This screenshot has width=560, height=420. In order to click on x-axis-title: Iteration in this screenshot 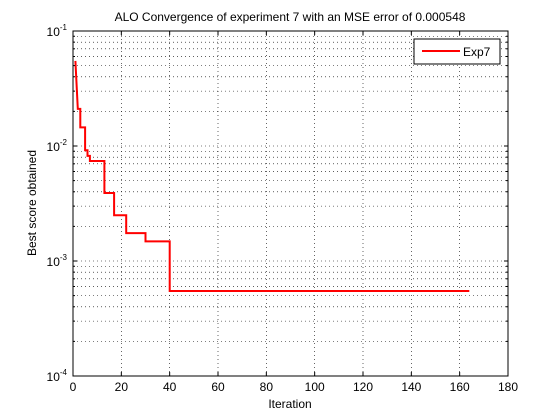, I will do `click(289, 404)`.